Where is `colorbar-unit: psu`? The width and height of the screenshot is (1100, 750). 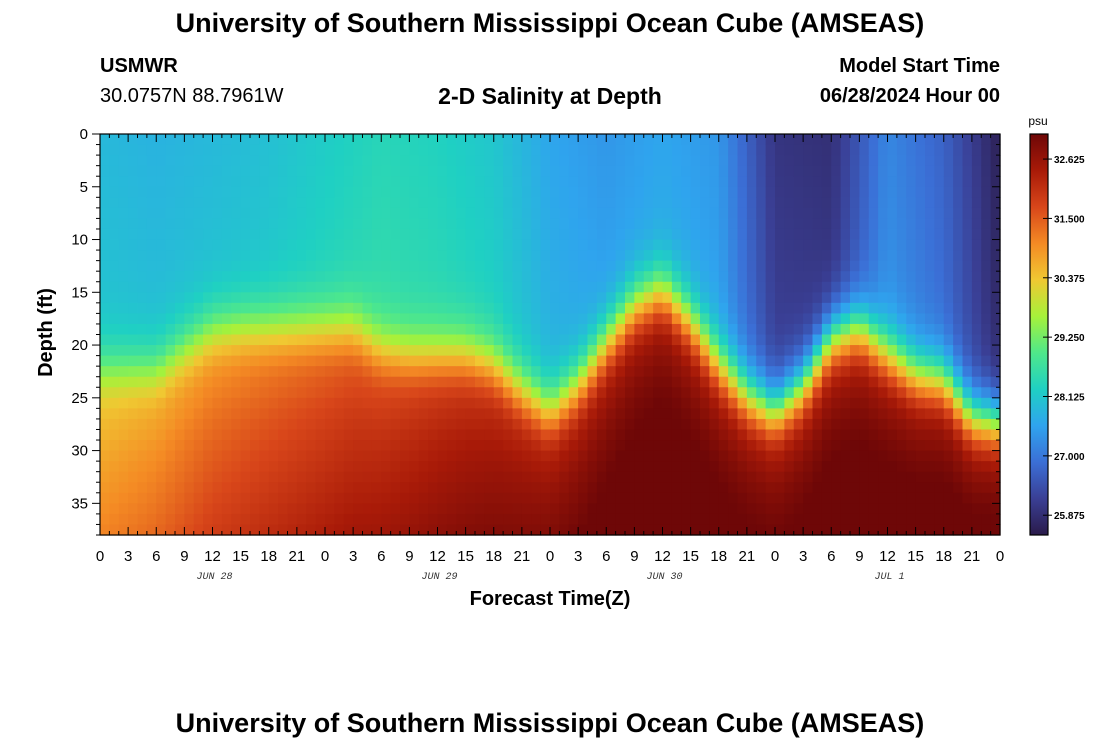 colorbar-unit: psu is located at coordinates (1037, 121).